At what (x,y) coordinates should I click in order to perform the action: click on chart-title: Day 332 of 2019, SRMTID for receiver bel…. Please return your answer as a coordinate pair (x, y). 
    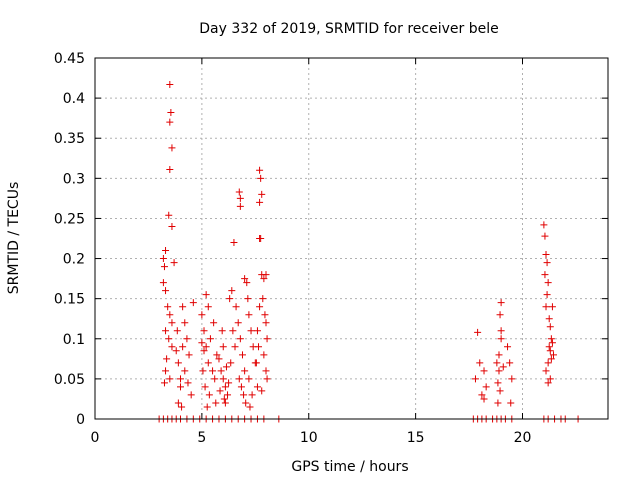
    Looking at the image, I should click on (348, 29).